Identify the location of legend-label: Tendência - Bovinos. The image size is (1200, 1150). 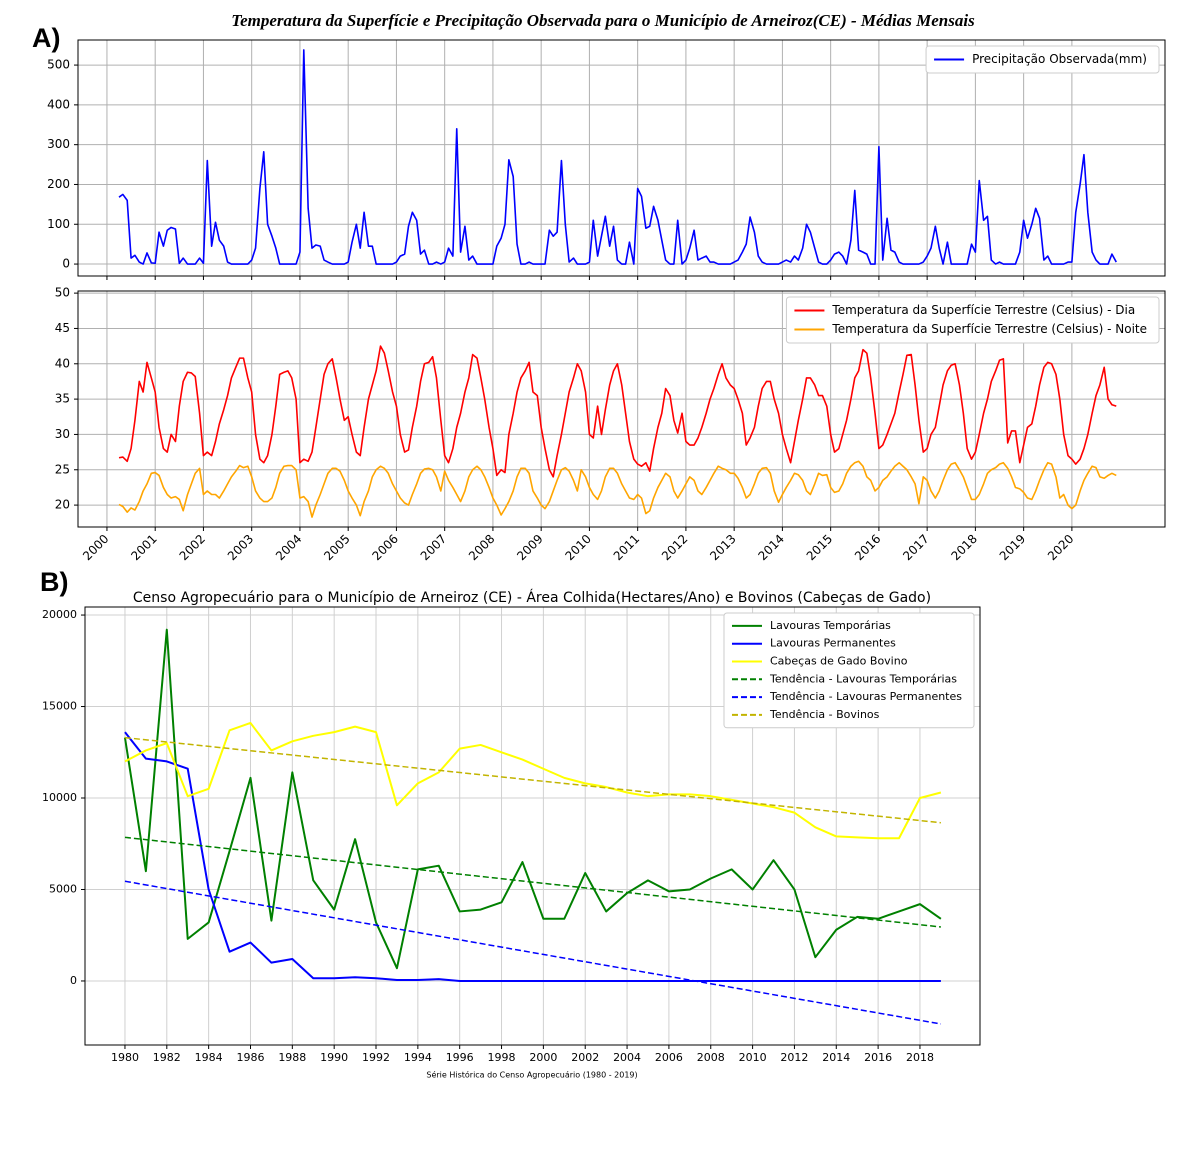
(824, 714).